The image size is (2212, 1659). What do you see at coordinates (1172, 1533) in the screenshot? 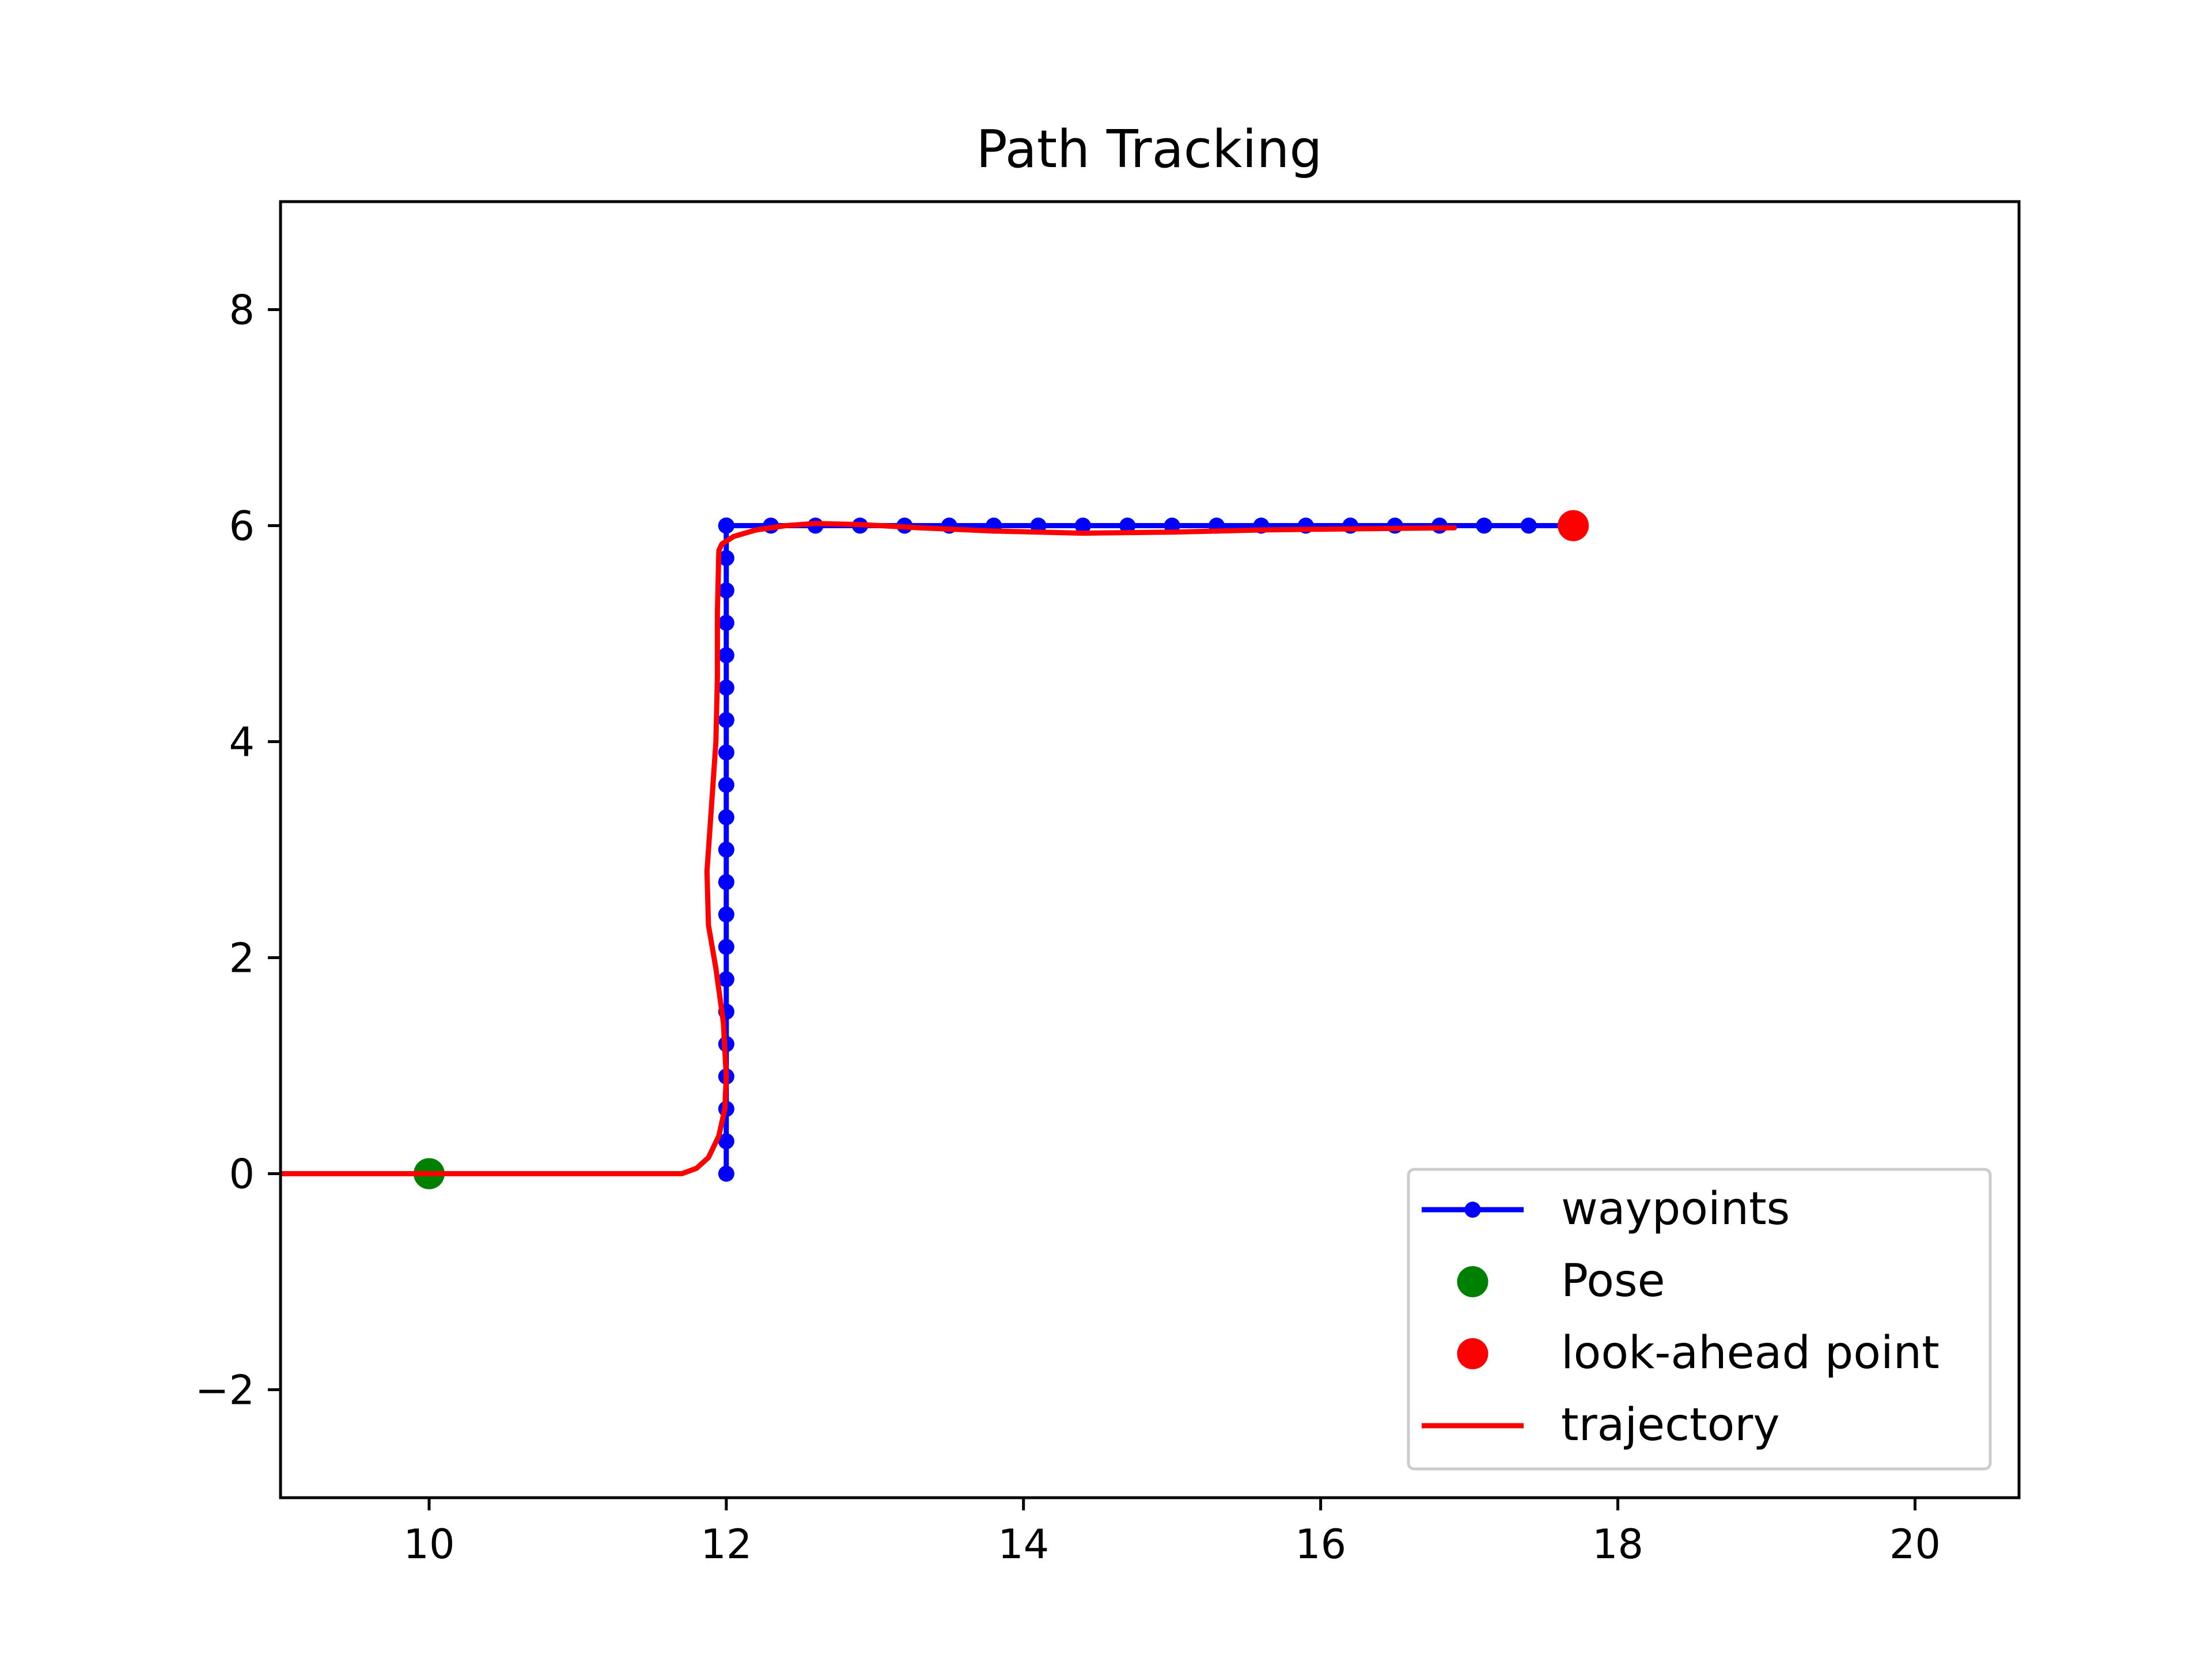
I see `x-axis-ticks: 10 12 14 16 18 20` at bounding box center [1172, 1533].